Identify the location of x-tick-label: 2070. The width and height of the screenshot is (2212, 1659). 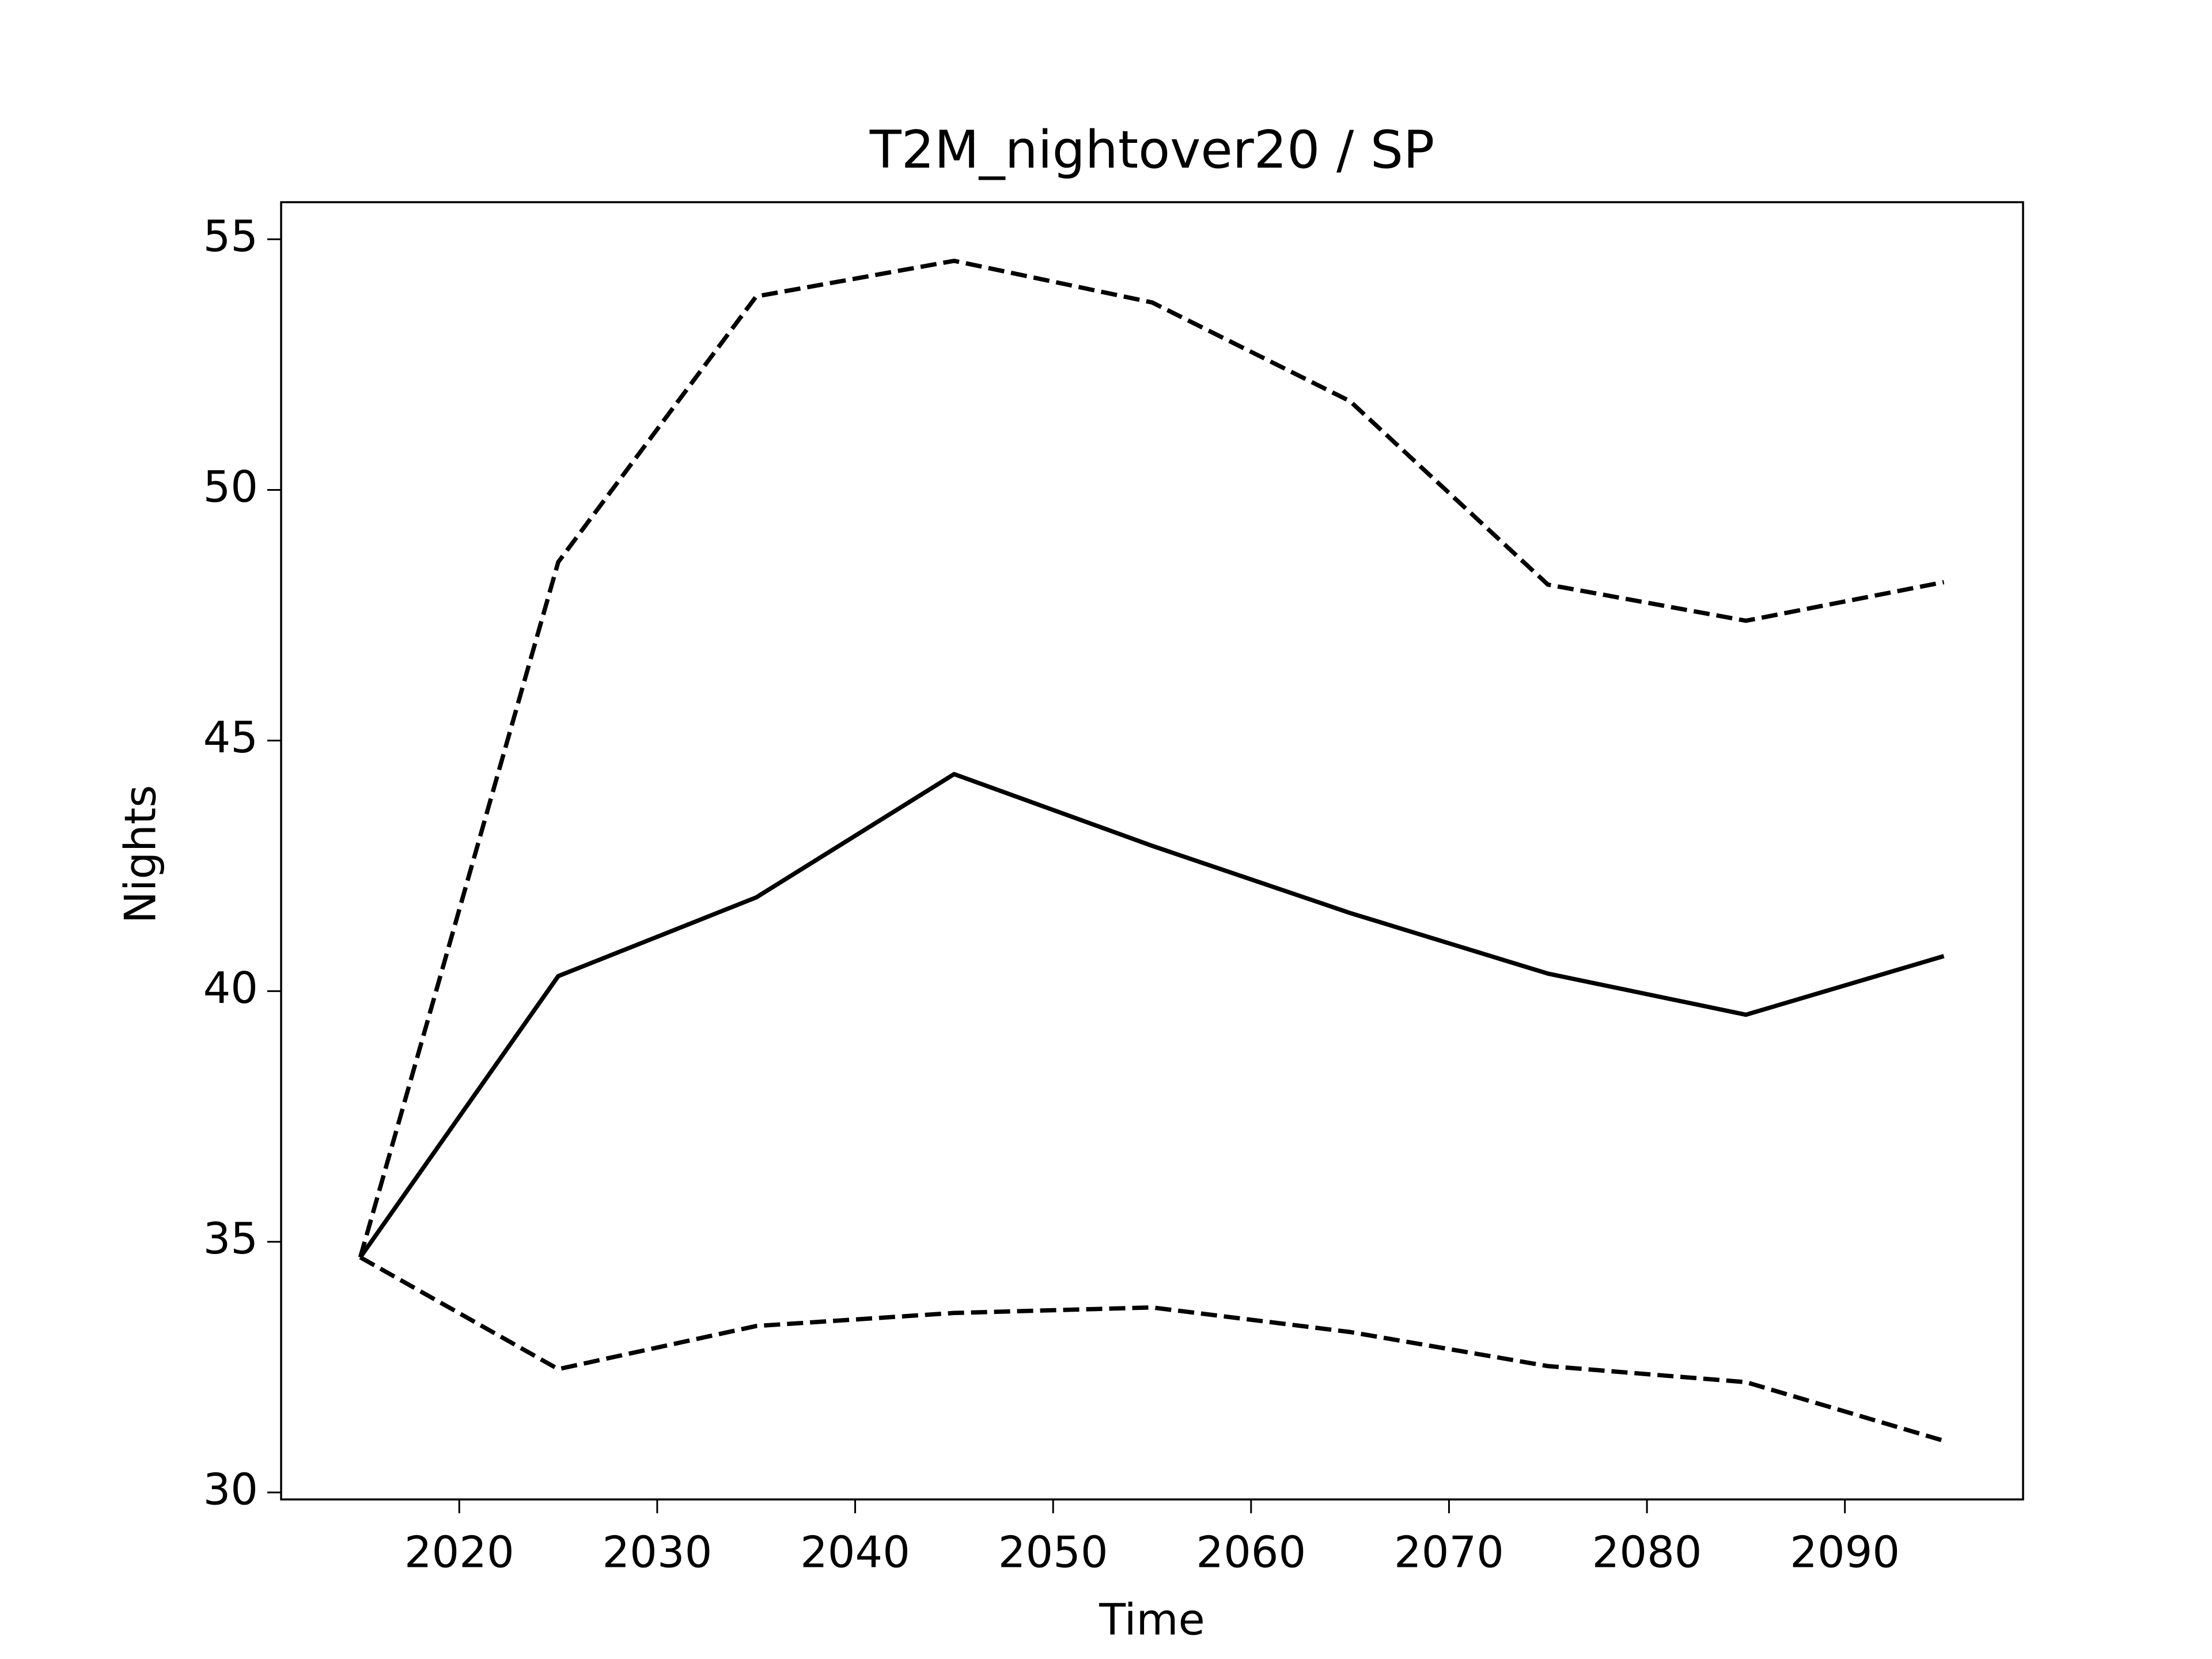
(1449, 1552).